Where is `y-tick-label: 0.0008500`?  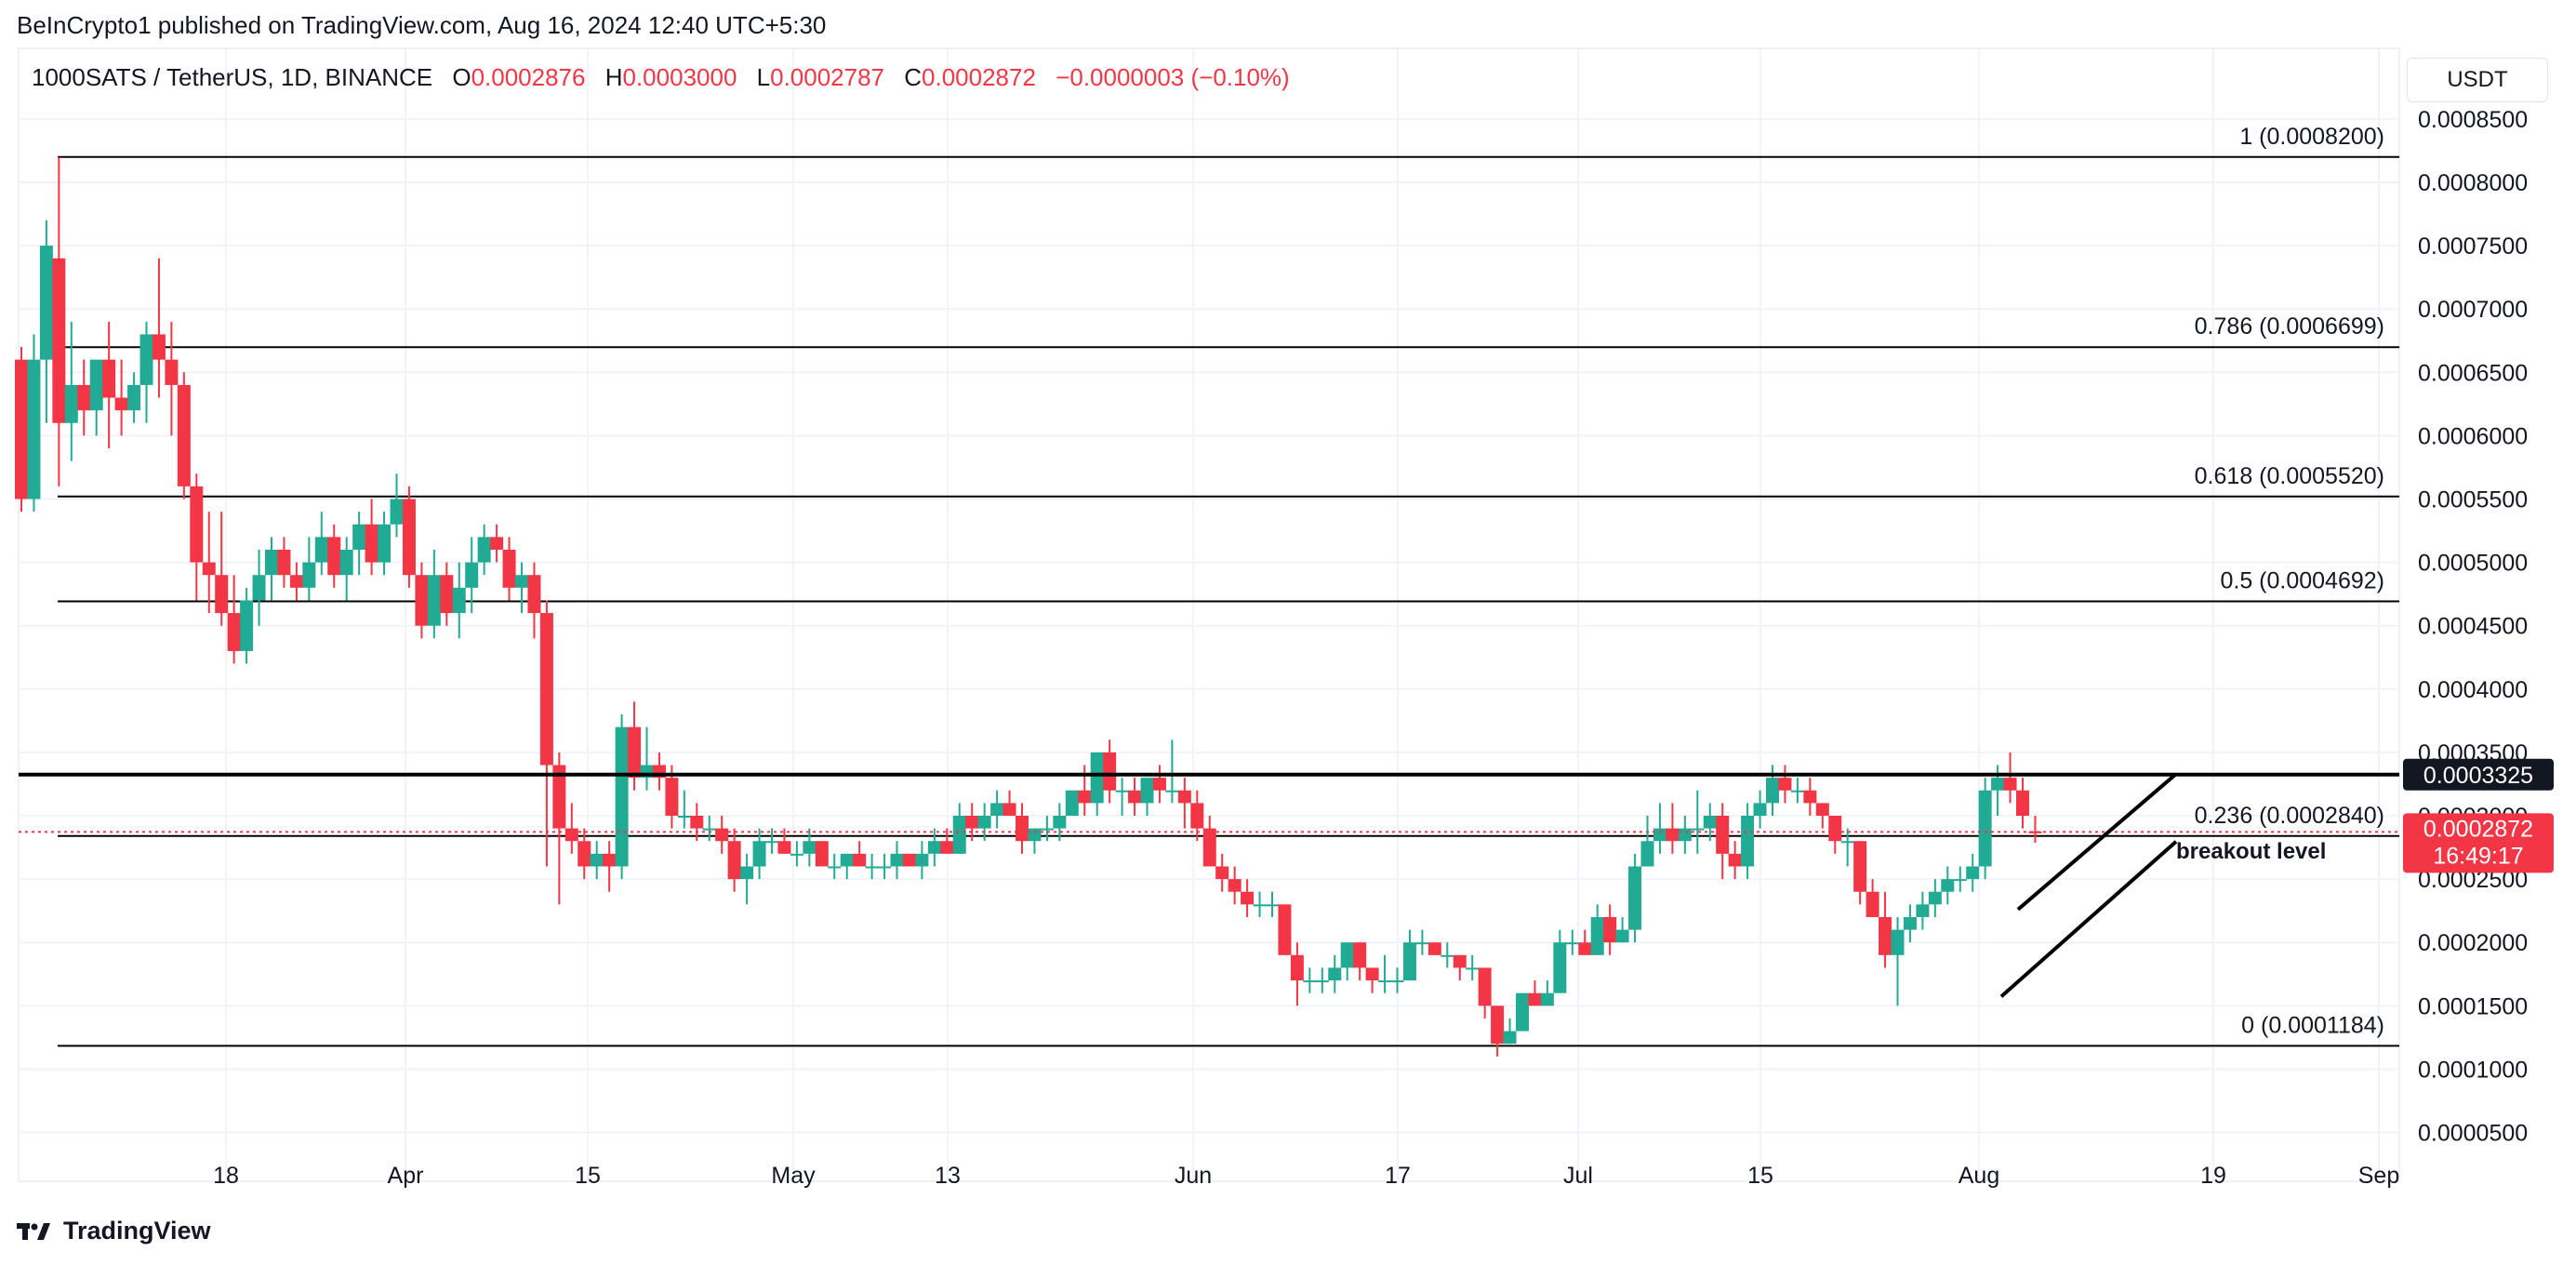 y-tick-label: 0.0008500 is located at coordinates (2473, 120).